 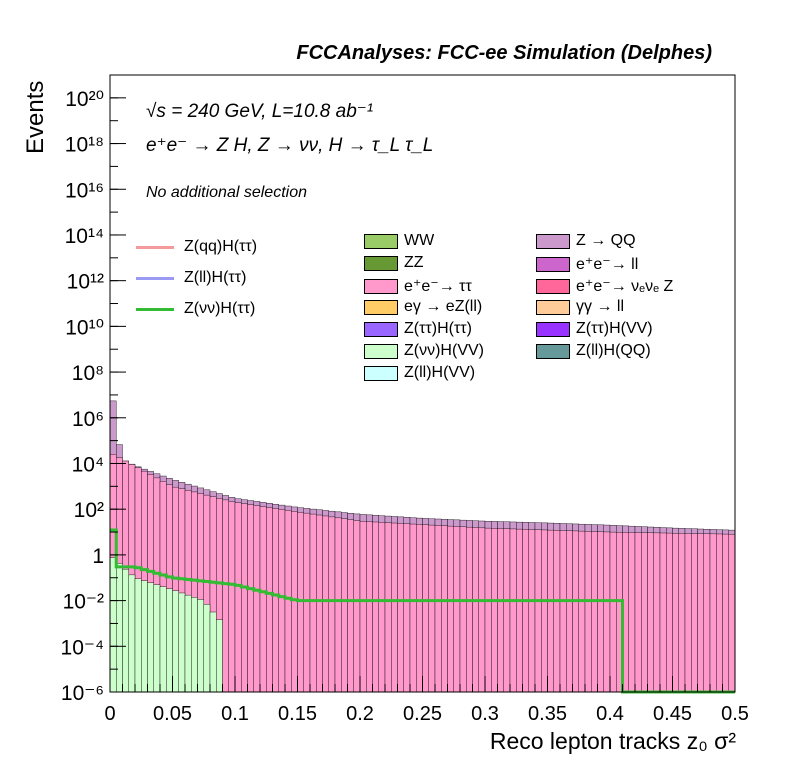 What do you see at coordinates (485, 714) in the screenshot?
I see `x-tick-label: 0.3` at bounding box center [485, 714].